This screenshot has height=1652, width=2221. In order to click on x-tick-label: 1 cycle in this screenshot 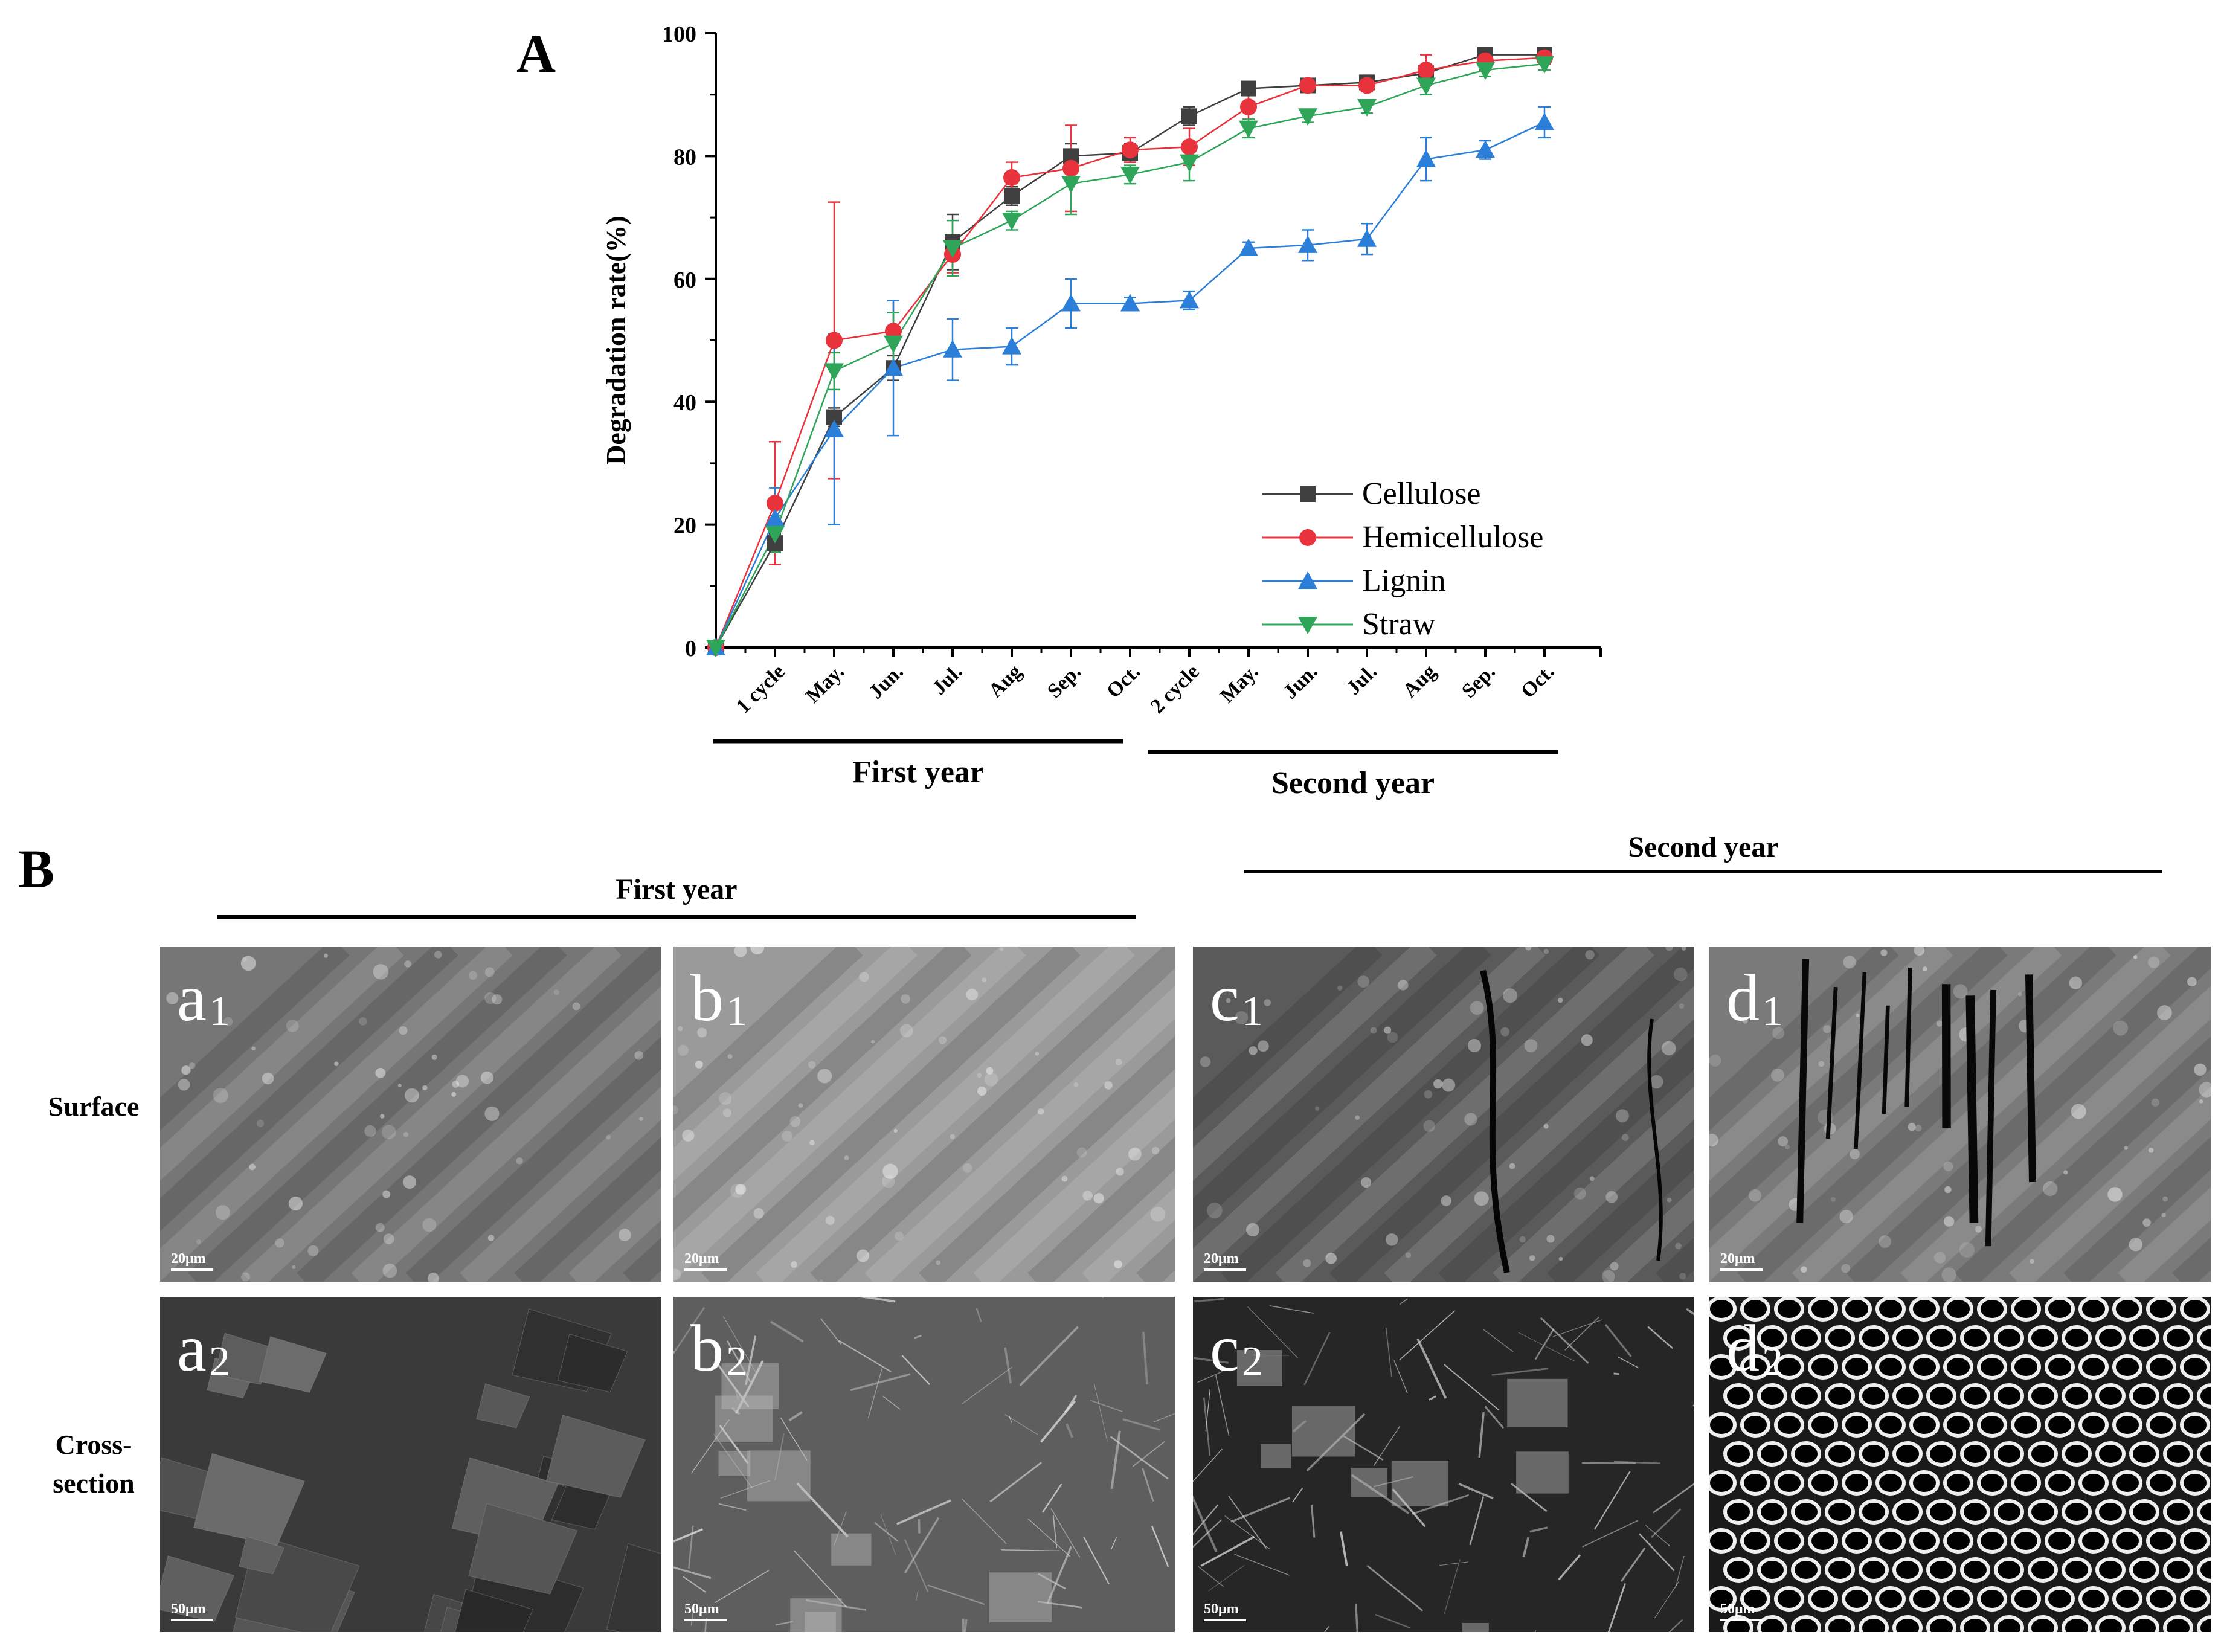, I will do `click(760, 689)`.